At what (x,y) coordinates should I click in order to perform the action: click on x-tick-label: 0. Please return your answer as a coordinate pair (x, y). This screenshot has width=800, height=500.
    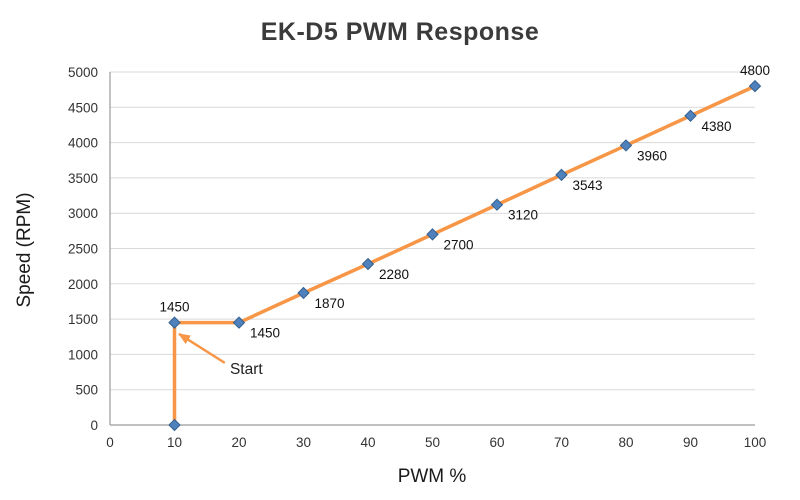
    Looking at the image, I should click on (110, 442).